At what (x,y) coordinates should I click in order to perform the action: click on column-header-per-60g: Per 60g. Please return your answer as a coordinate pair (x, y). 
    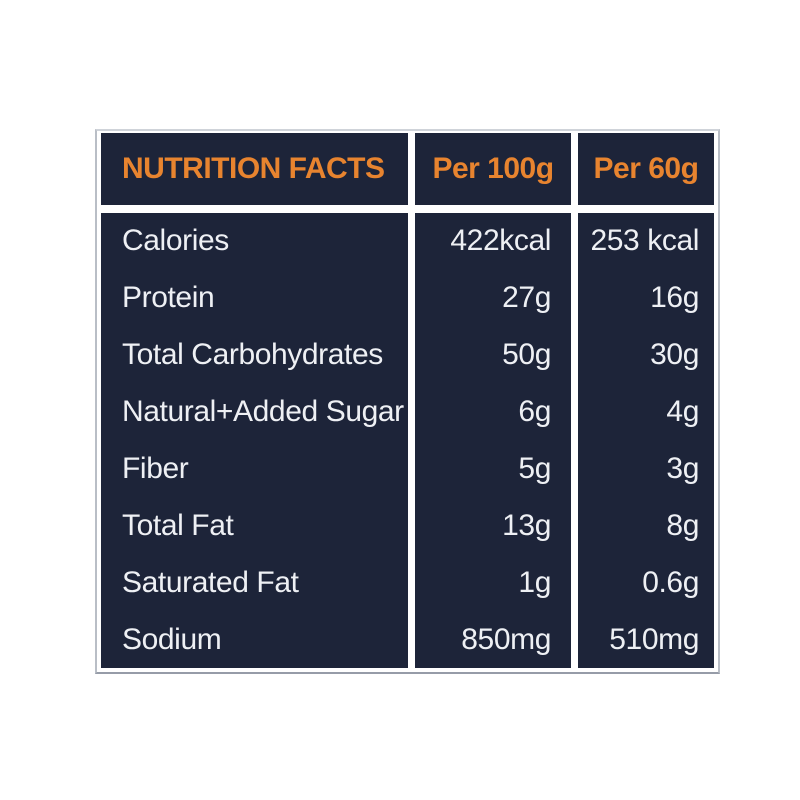
    Looking at the image, I should click on (646, 169).